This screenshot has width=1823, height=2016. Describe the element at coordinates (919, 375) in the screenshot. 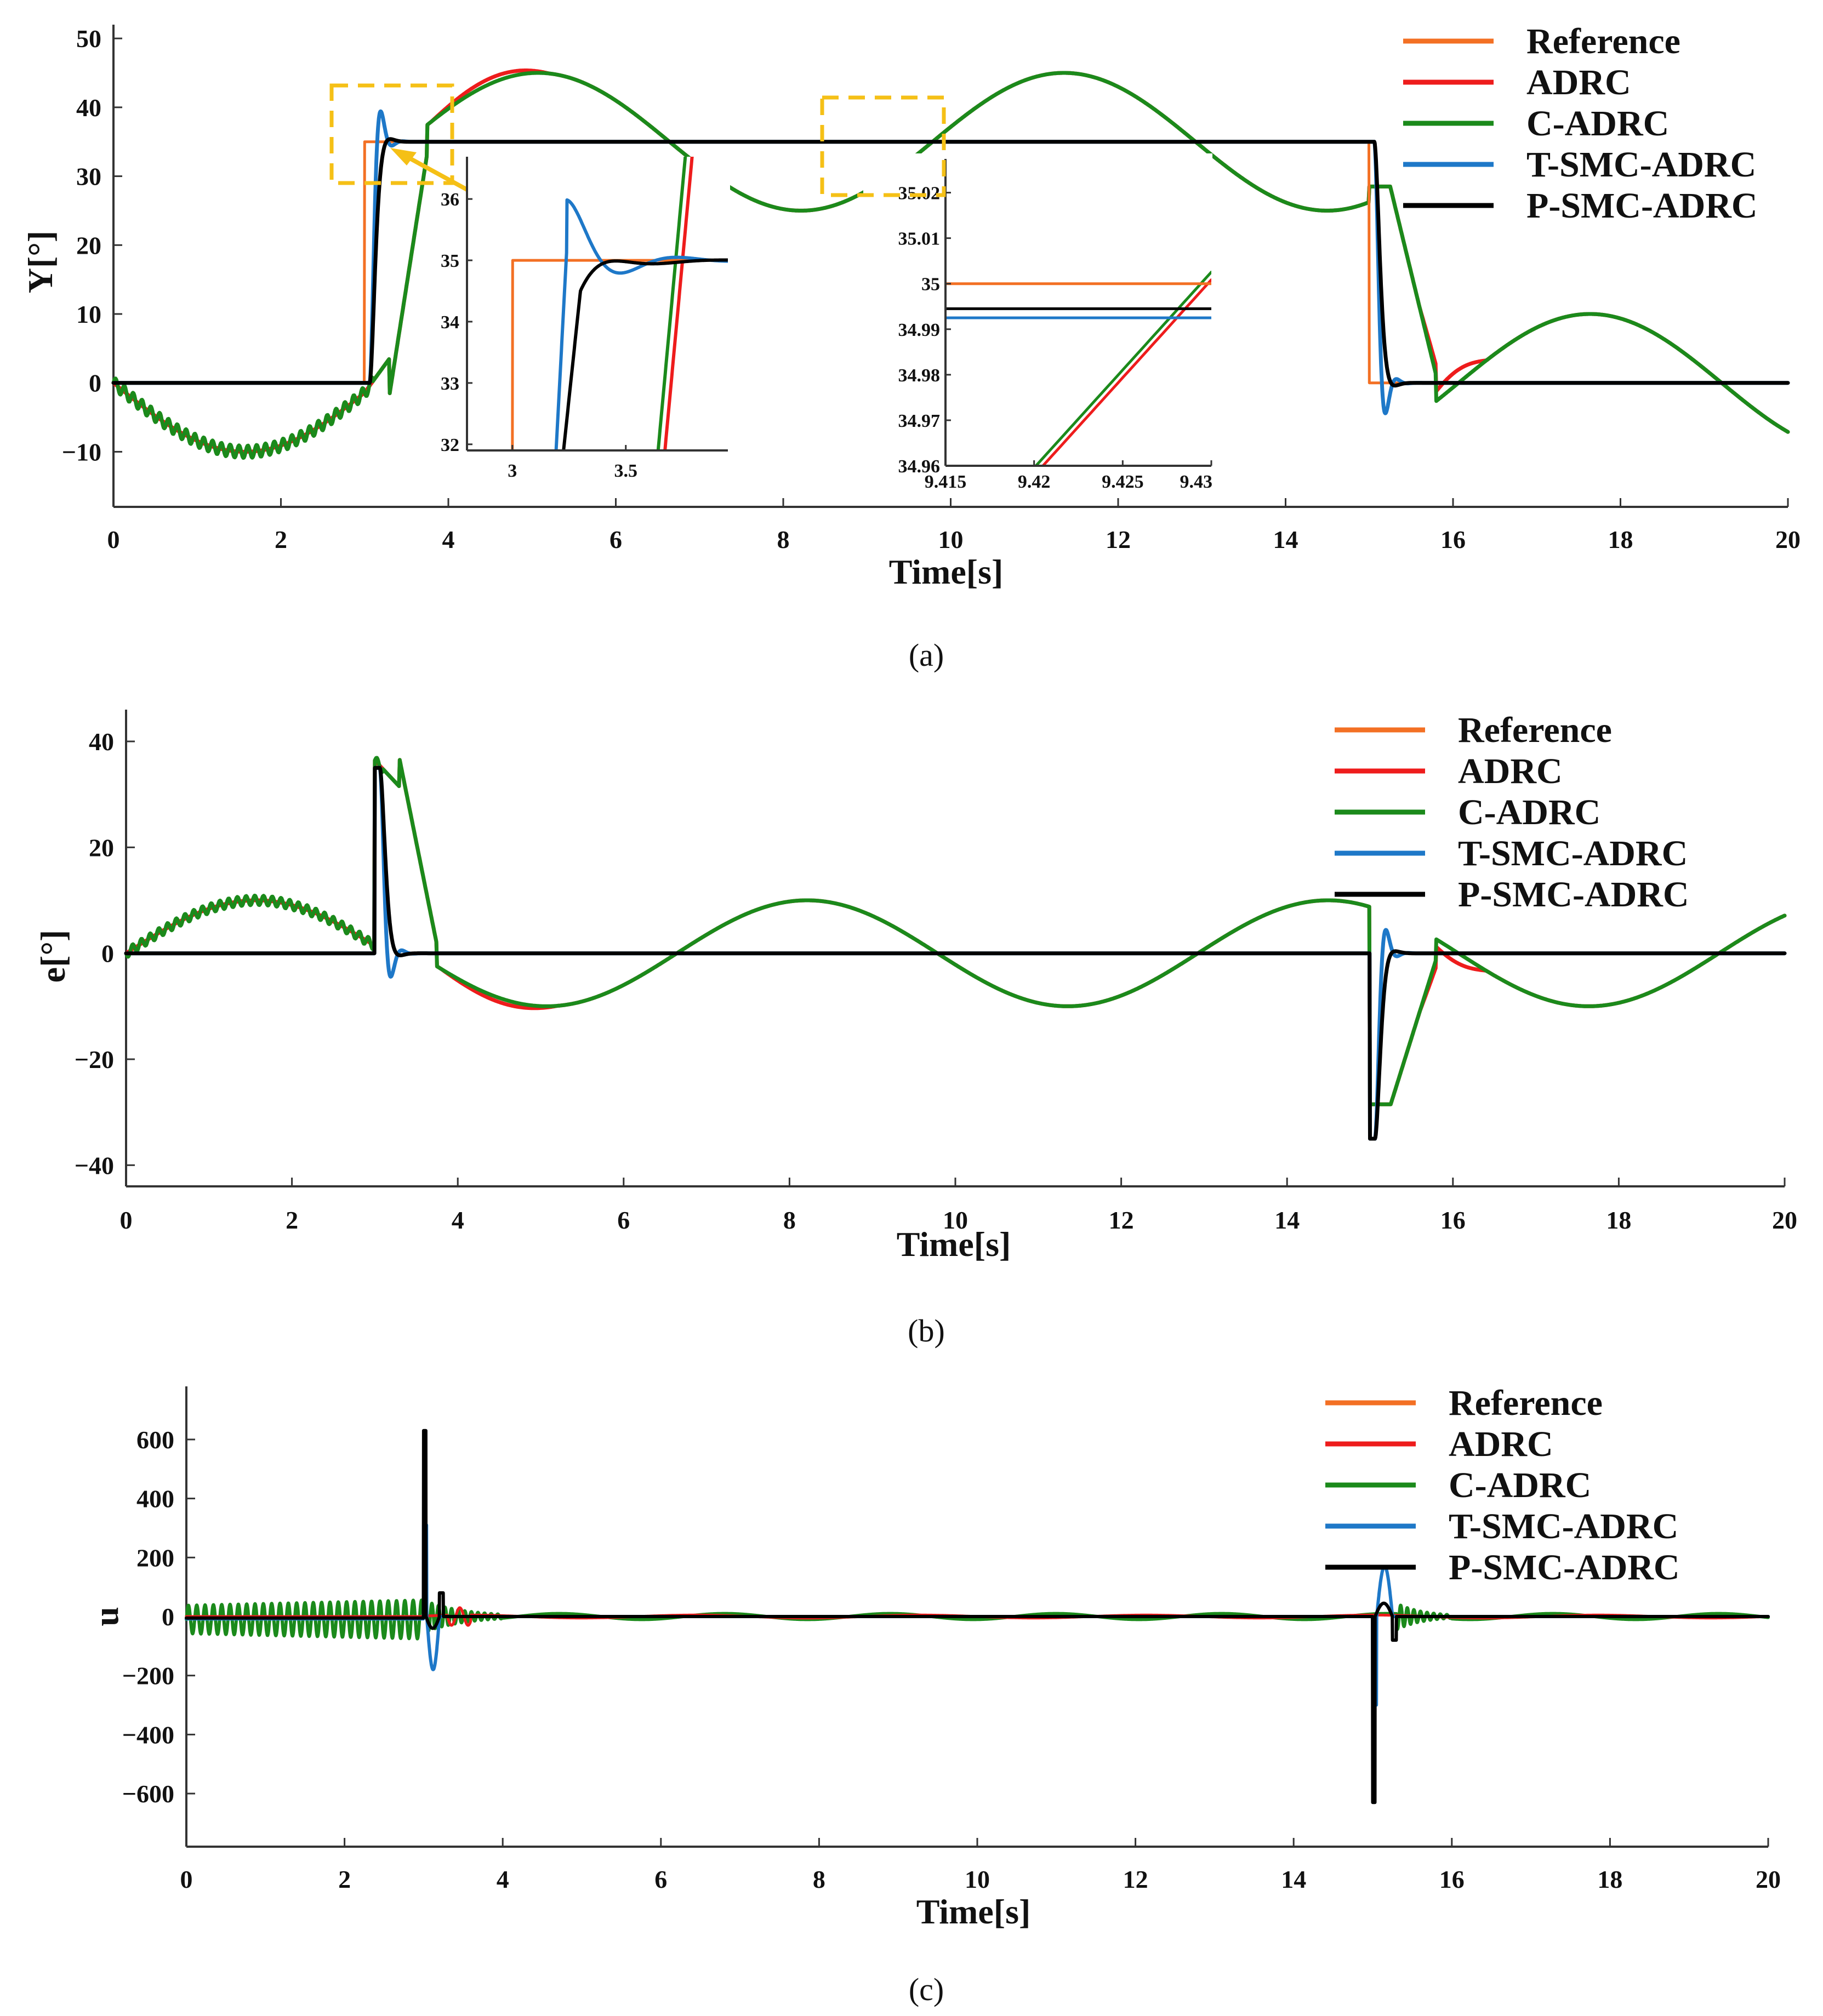

I see `inset-2-y-tick-label: 34.98` at that location.